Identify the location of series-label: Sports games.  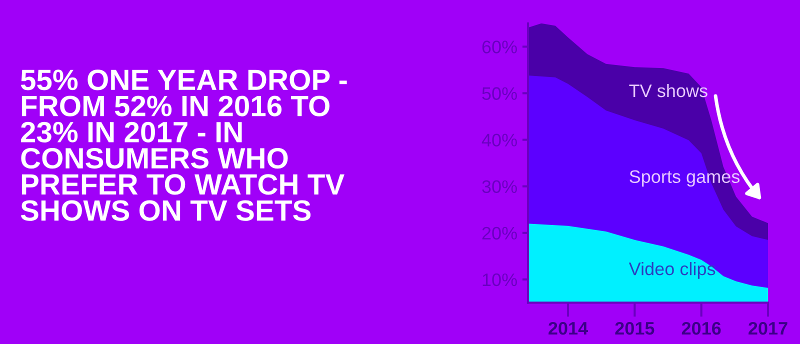
(685, 178).